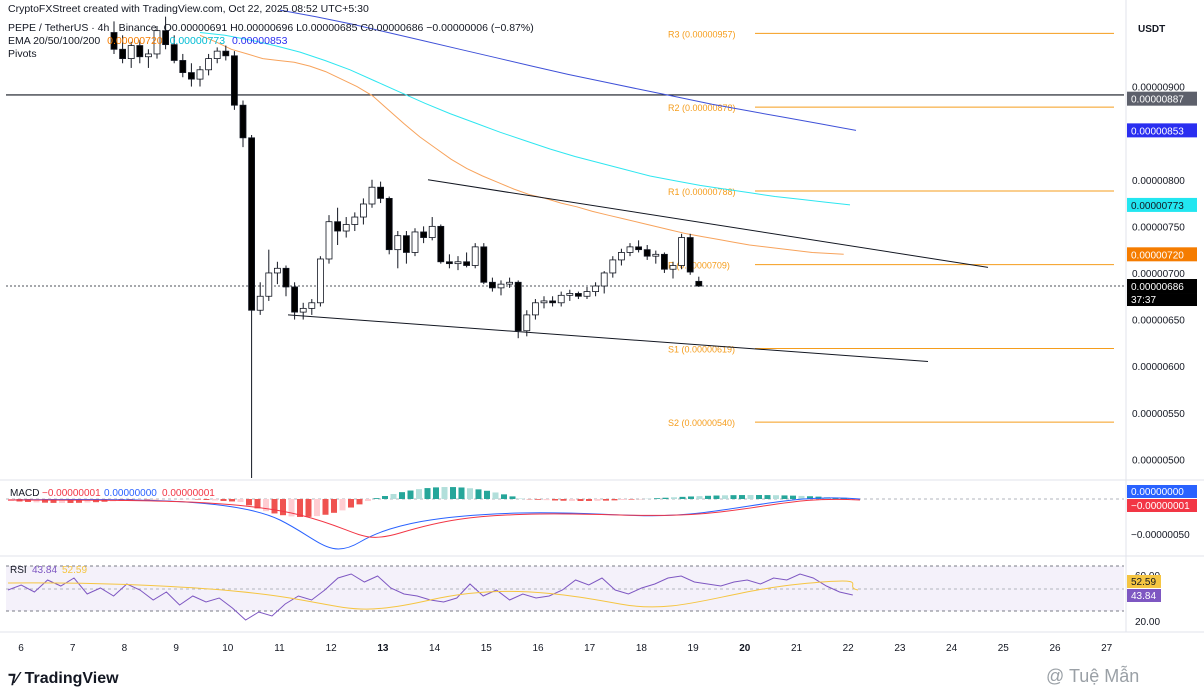  I want to click on x-tick-label: 24, so click(952, 648).